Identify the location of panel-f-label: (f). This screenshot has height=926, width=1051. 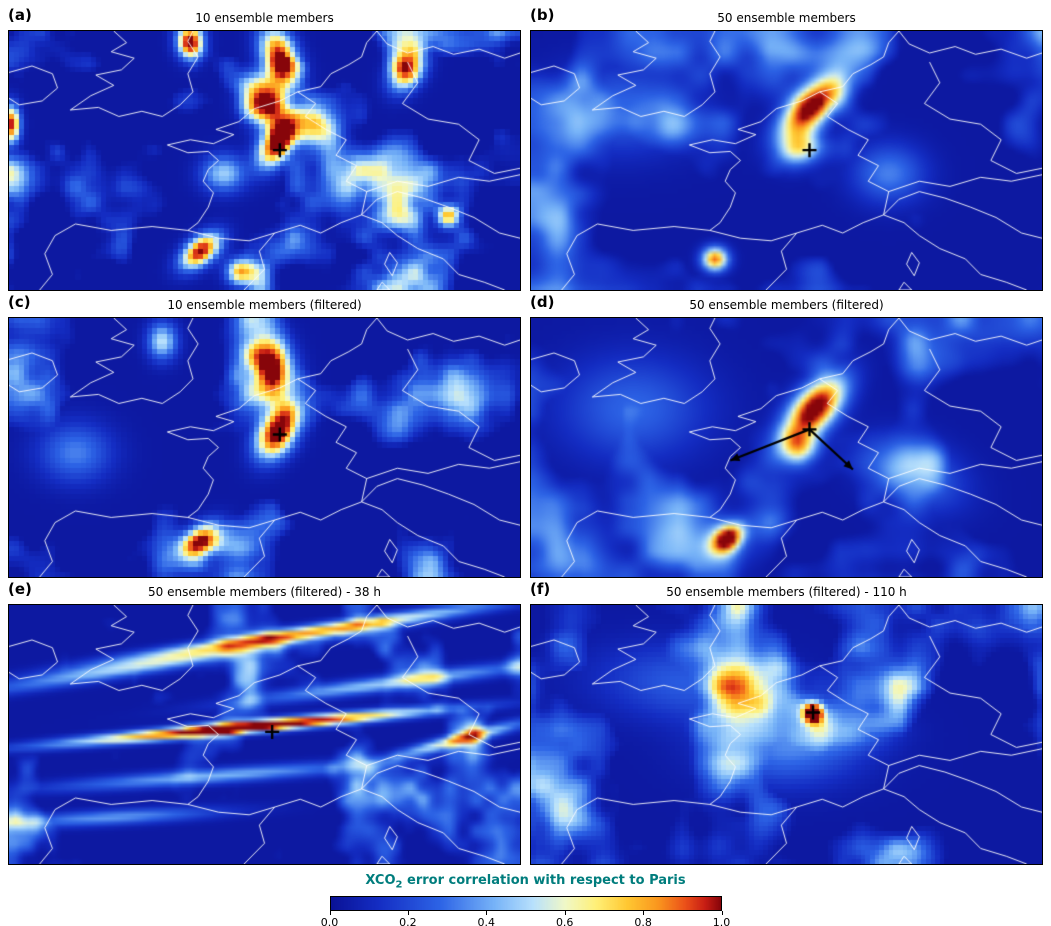
(540, 589).